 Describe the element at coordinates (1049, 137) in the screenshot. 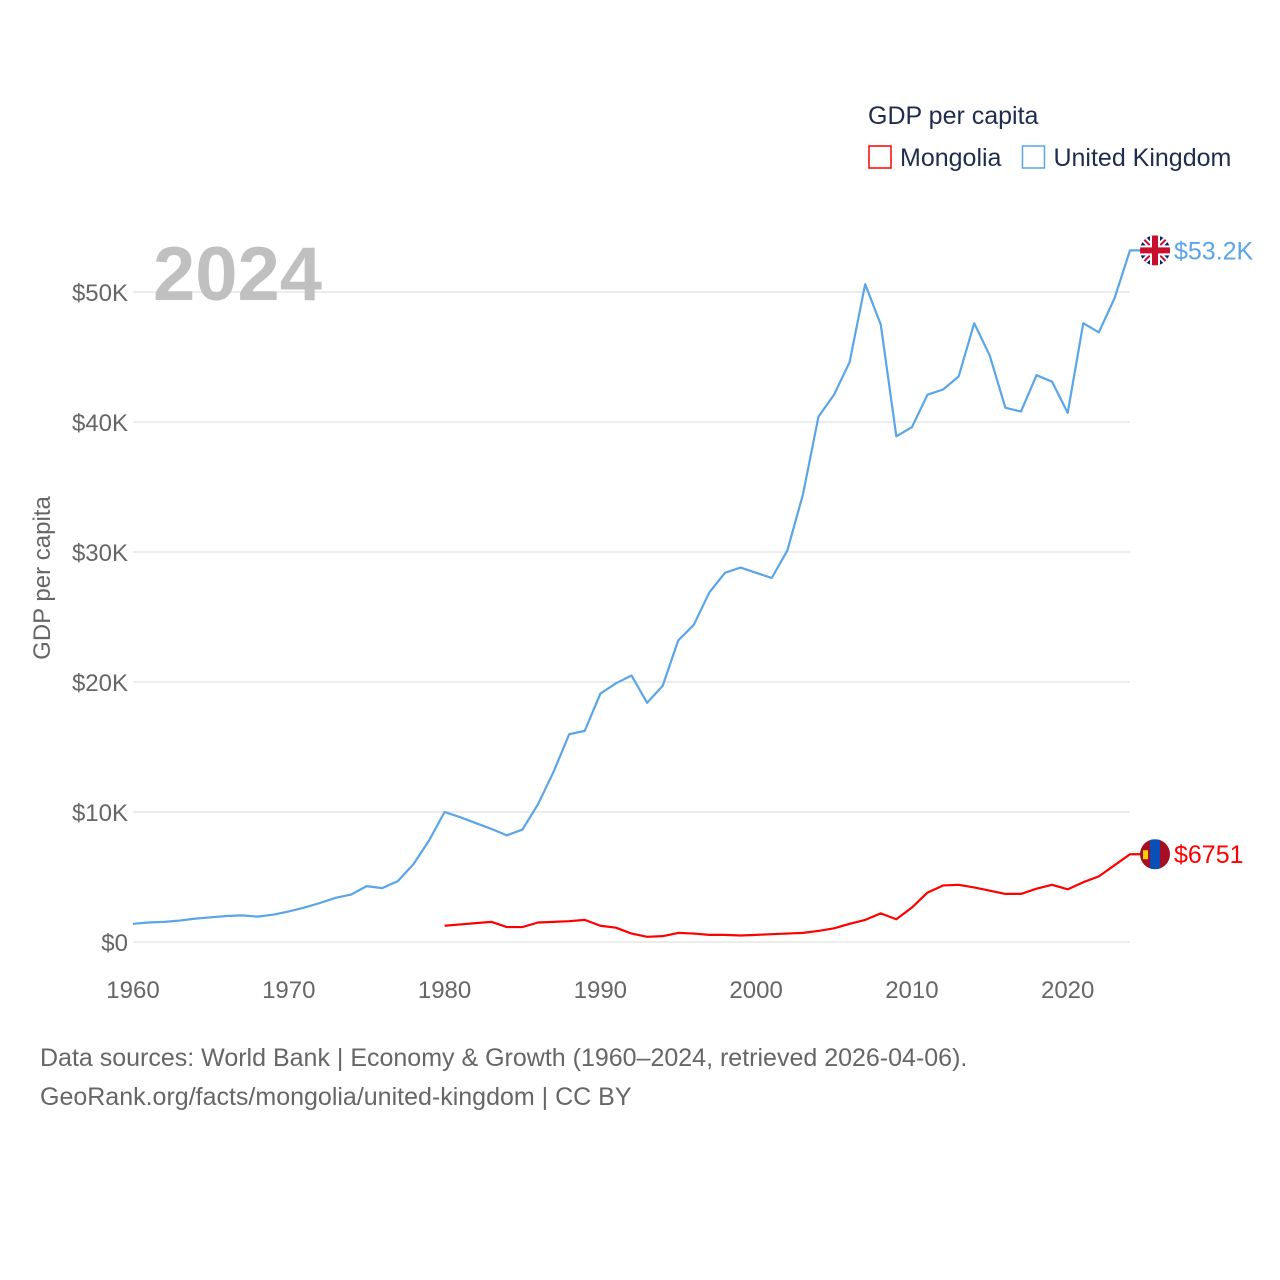

I see `legend: GDP per capita Mongolia United Kingdom` at that location.